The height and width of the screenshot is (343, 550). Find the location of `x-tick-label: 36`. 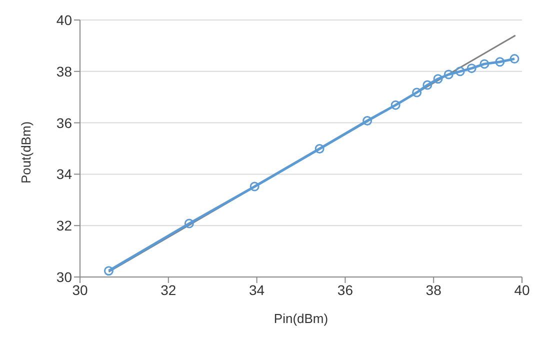

x-tick-label: 36 is located at coordinates (345, 290).